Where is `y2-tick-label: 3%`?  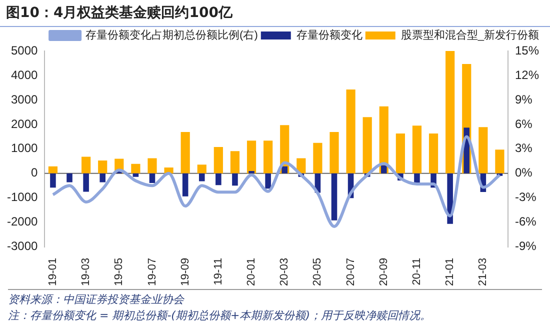
y2-tick-label: 3% is located at coordinates (523, 148).